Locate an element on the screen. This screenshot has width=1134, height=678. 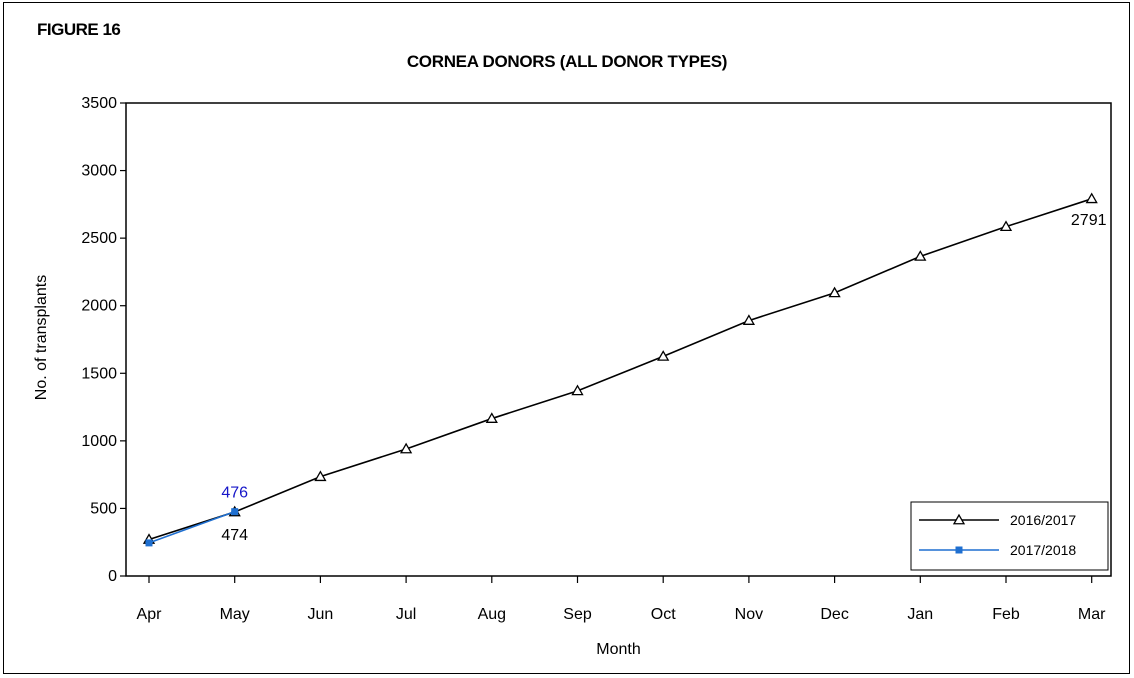
y-tick-label: 2500 is located at coordinates (99, 238).